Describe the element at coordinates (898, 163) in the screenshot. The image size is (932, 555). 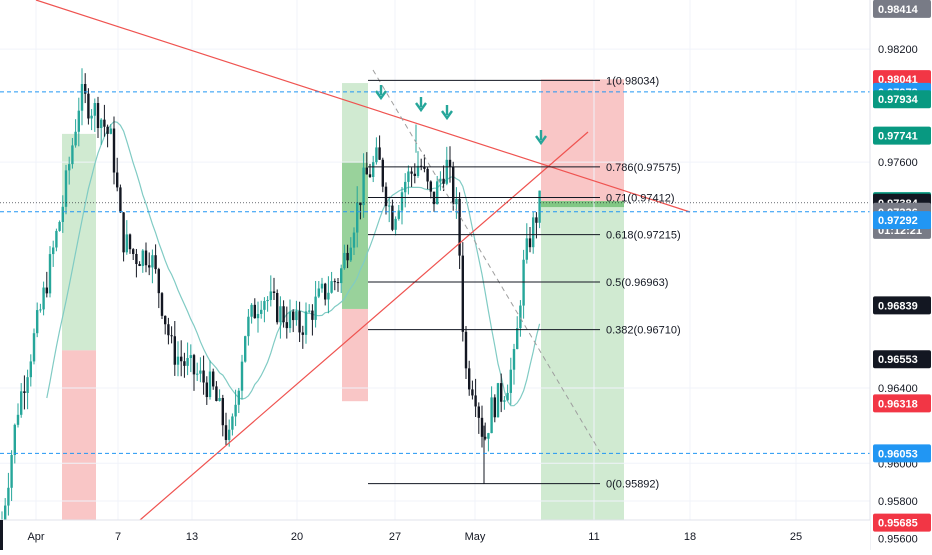
I see `price-tick-label-1: 0.97600` at that location.